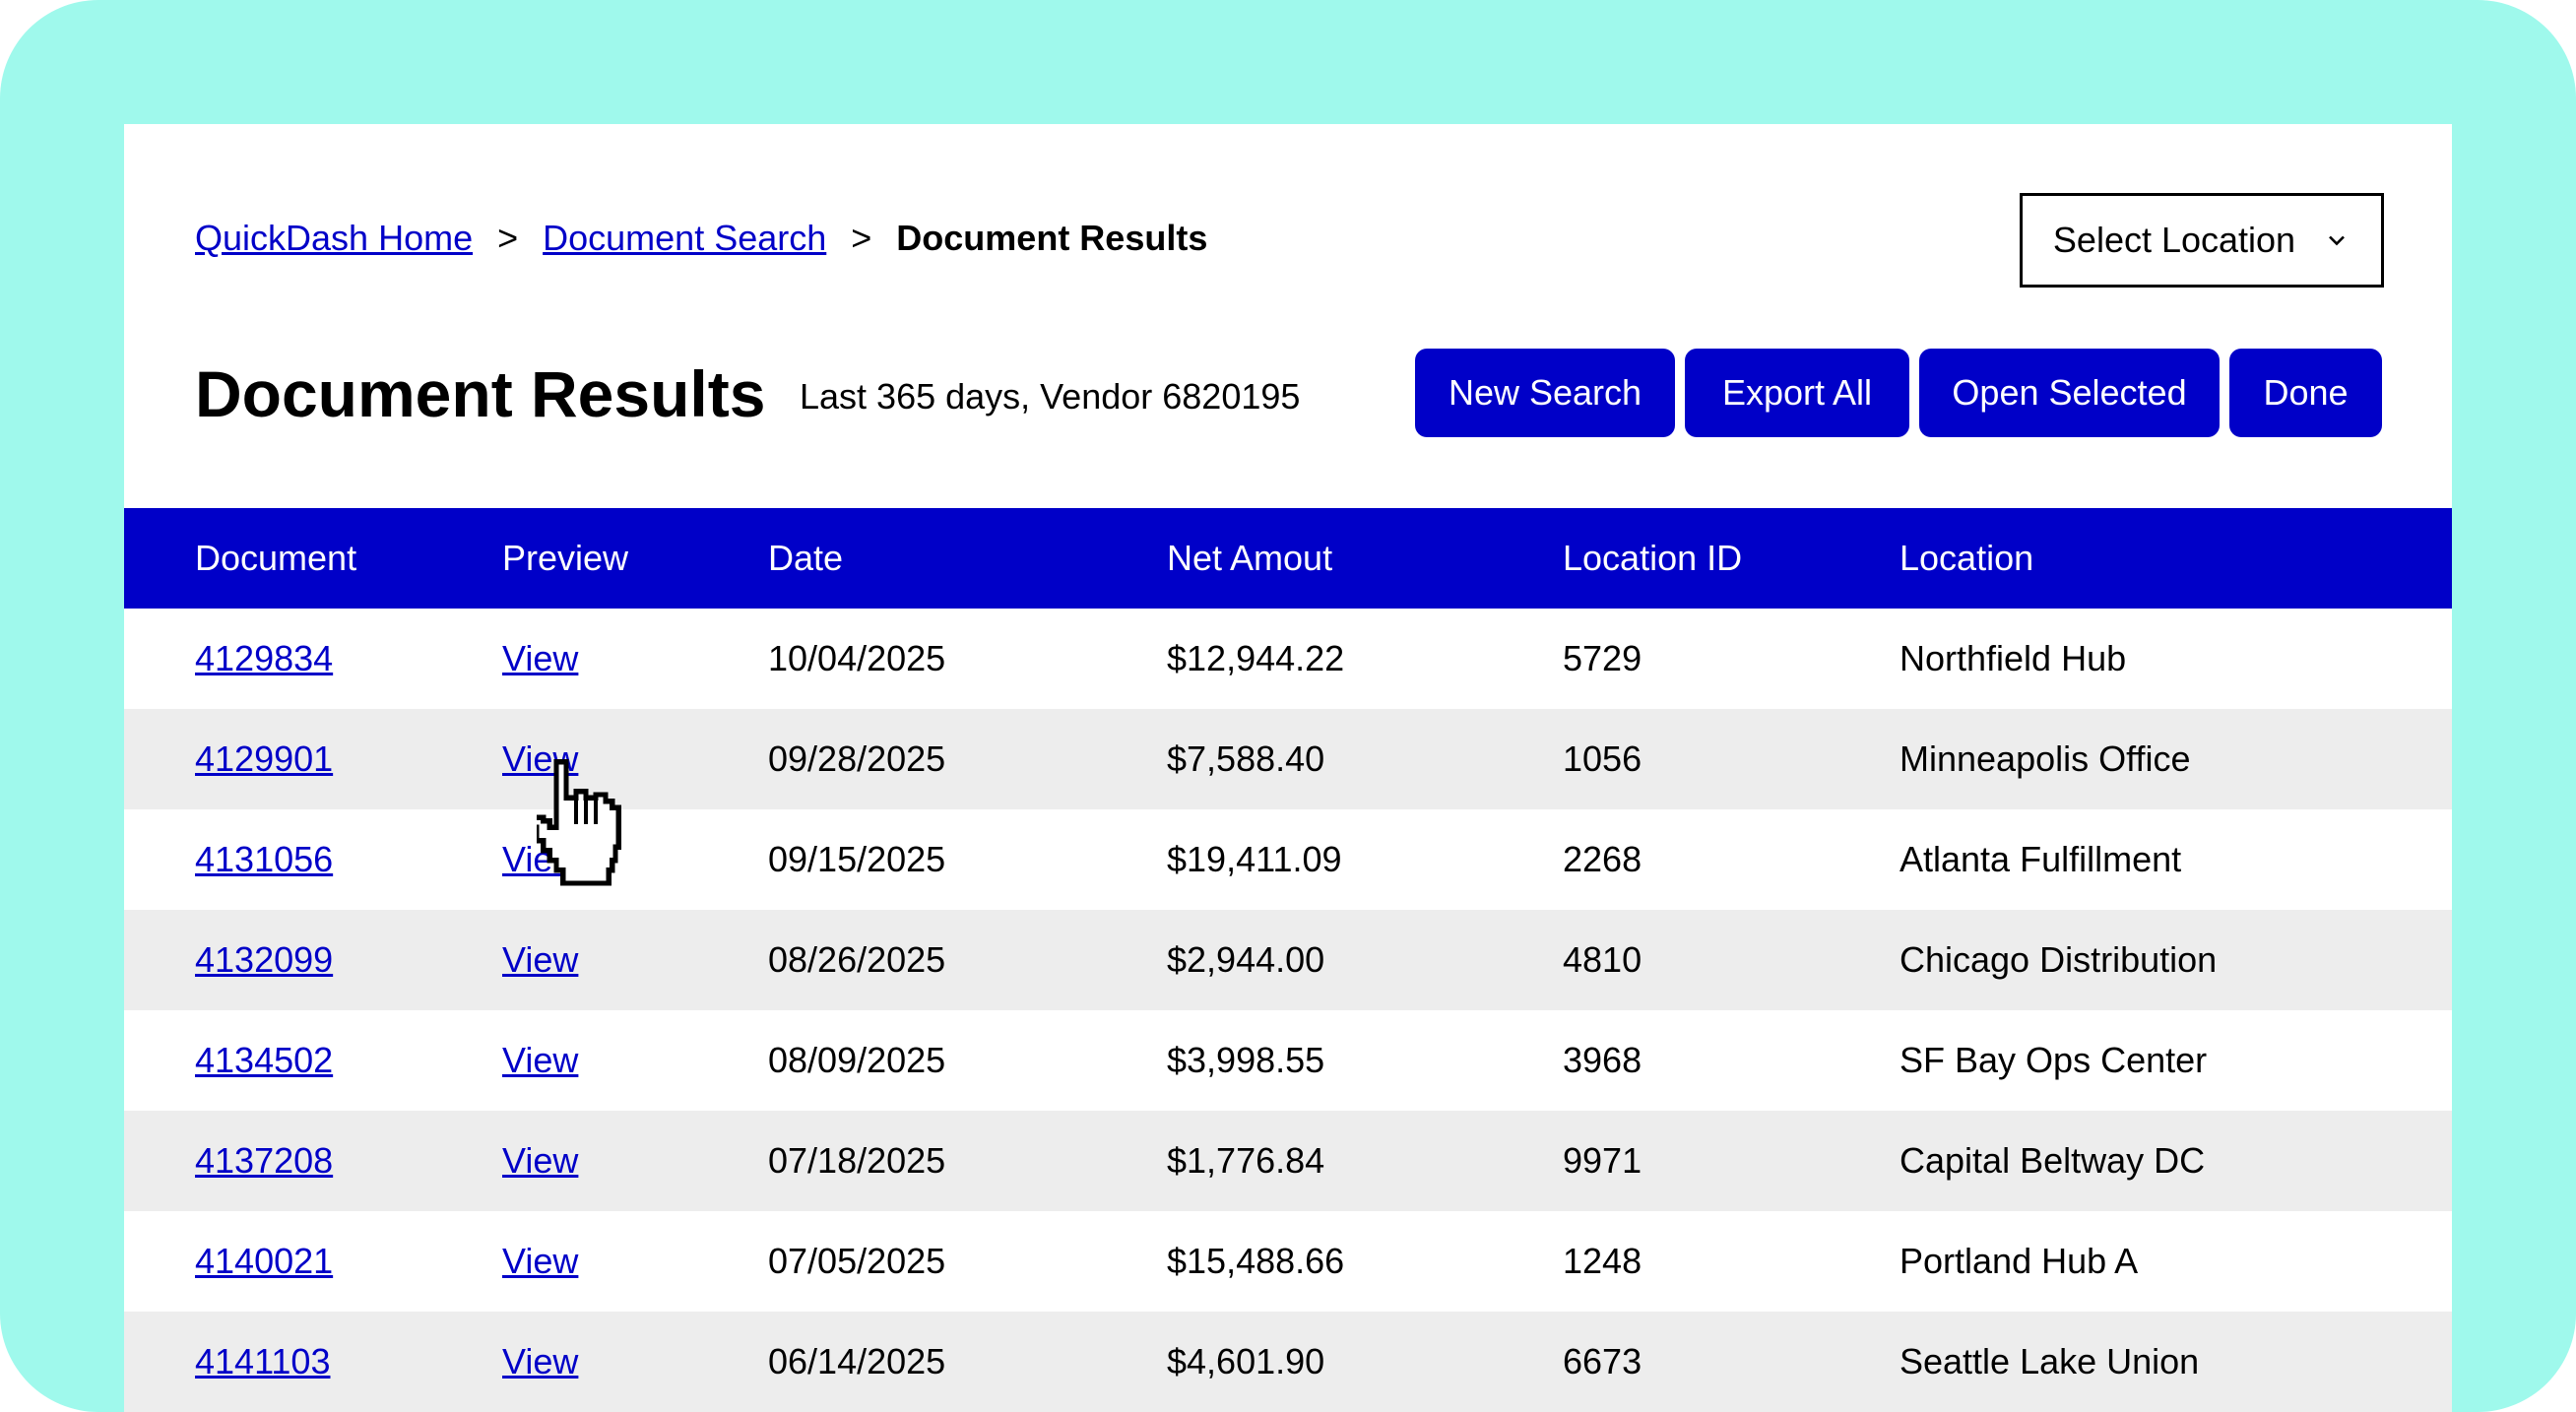 The image size is (2576, 1412). I want to click on column-header-net-amount: Net Amout, so click(1250, 558).